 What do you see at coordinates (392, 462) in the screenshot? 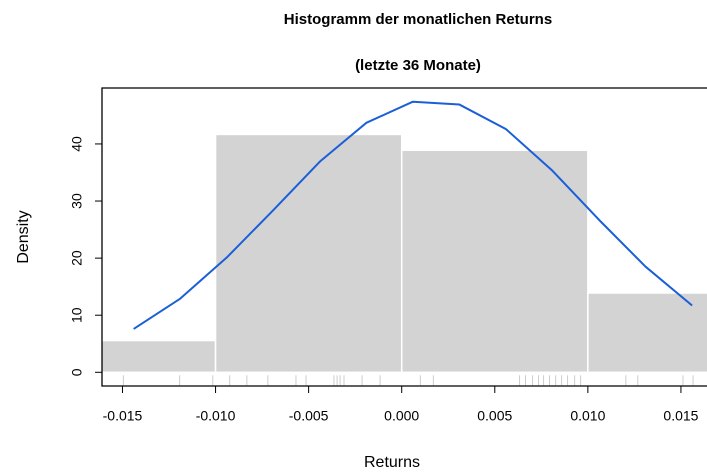
I see `x-axis-label: Returns` at bounding box center [392, 462].